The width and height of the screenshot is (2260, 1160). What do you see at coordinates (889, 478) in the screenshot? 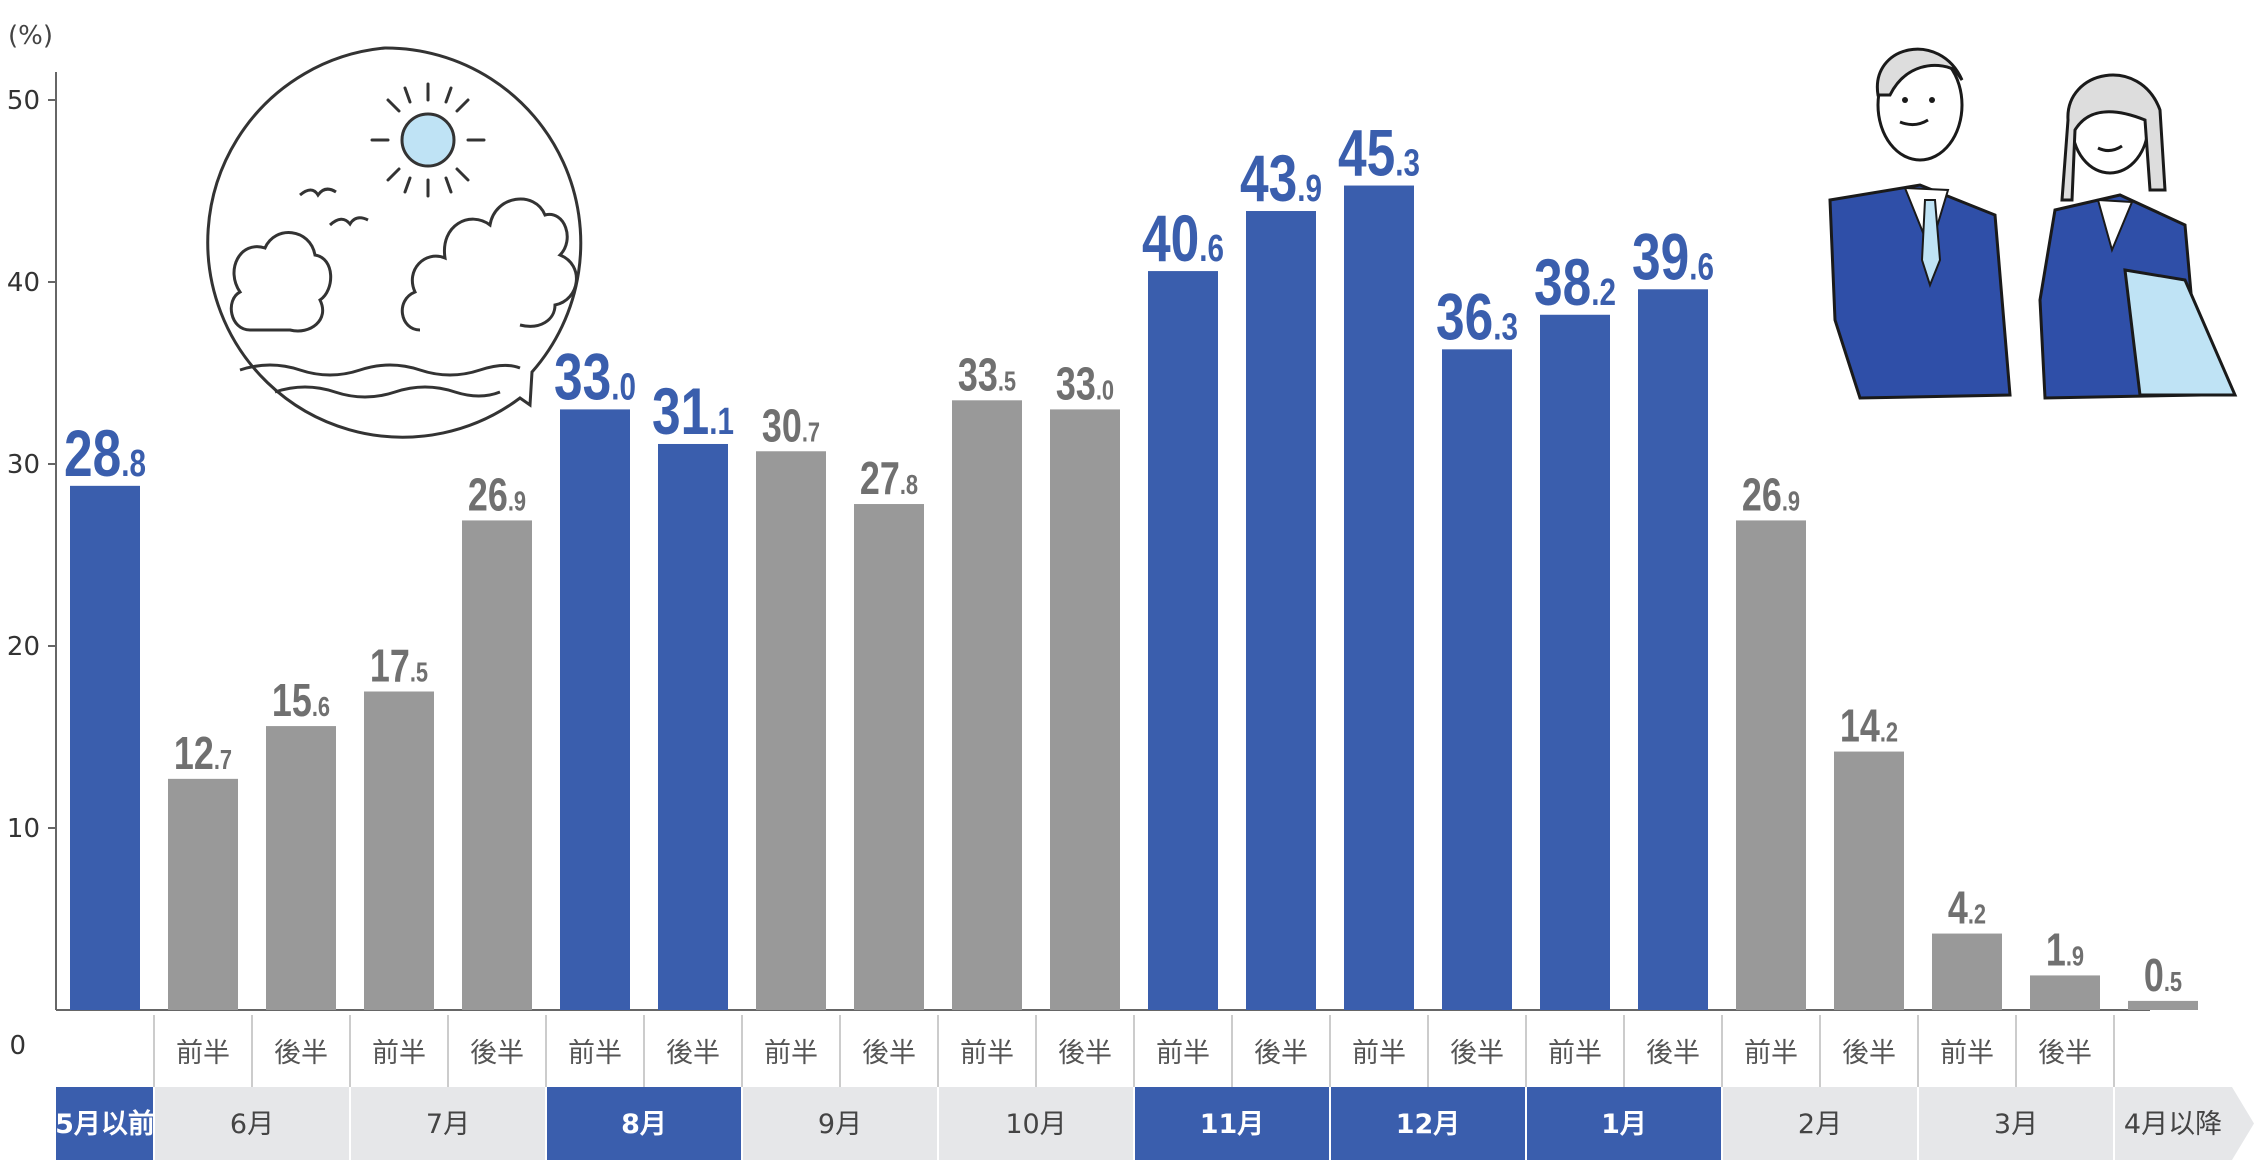
I see `data-label: 27.8` at bounding box center [889, 478].